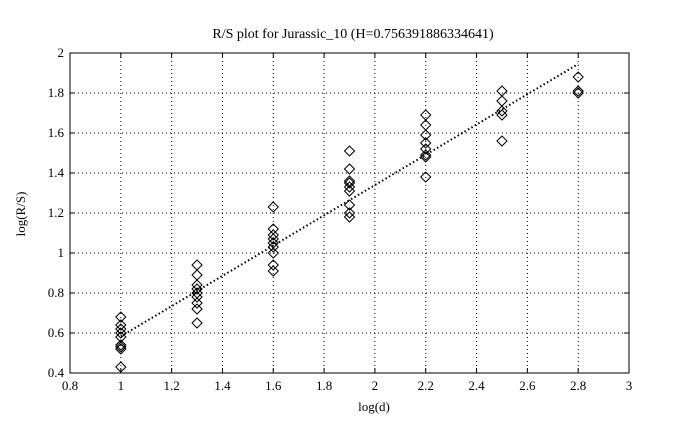  What do you see at coordinates (56, 332) in the screenshot?
I see `y-tick-label: 0.6` at bounding box center [56, 332].